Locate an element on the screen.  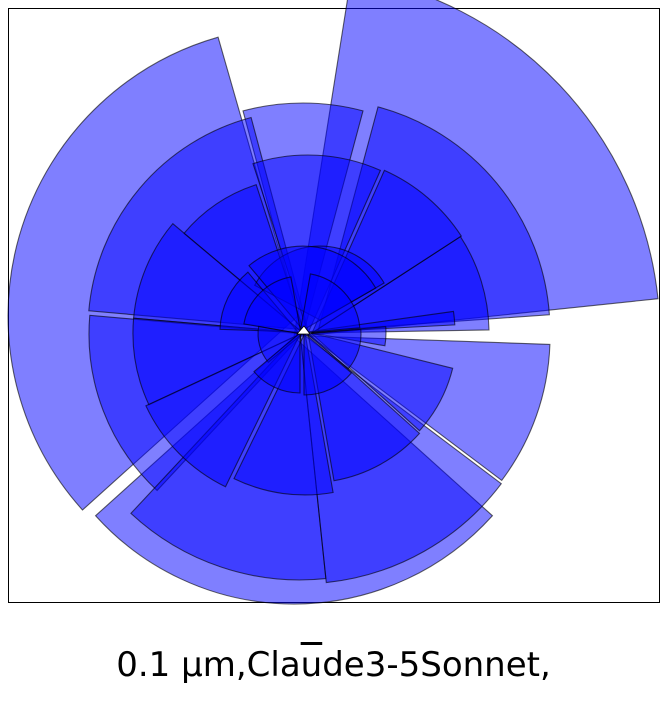
center-hole is located at coordinates (303, 330).